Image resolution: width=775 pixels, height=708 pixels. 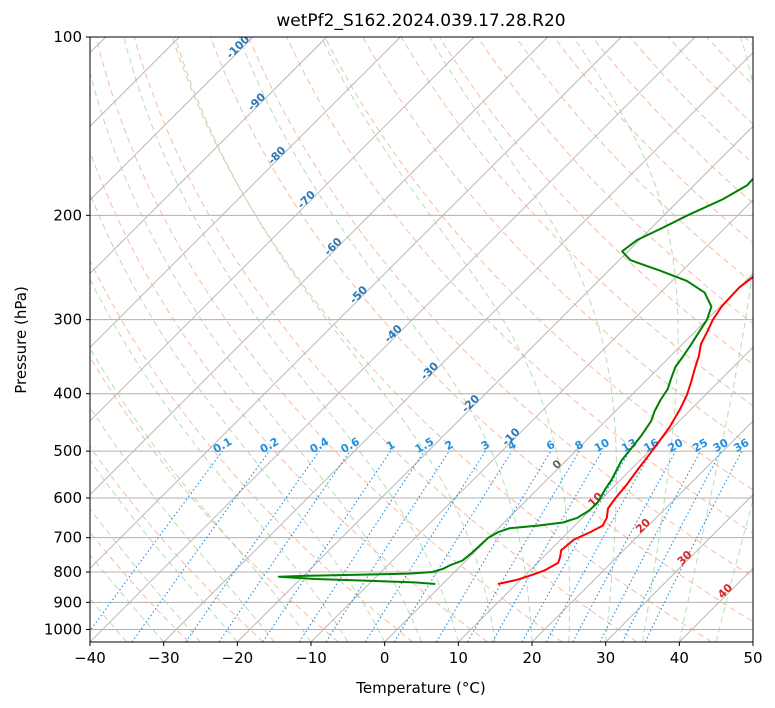 What do you see at coordinates (350, 445) in the screenshot?
I see `mixing-ratio-label: 0.6` at bounding box center [350, 445].